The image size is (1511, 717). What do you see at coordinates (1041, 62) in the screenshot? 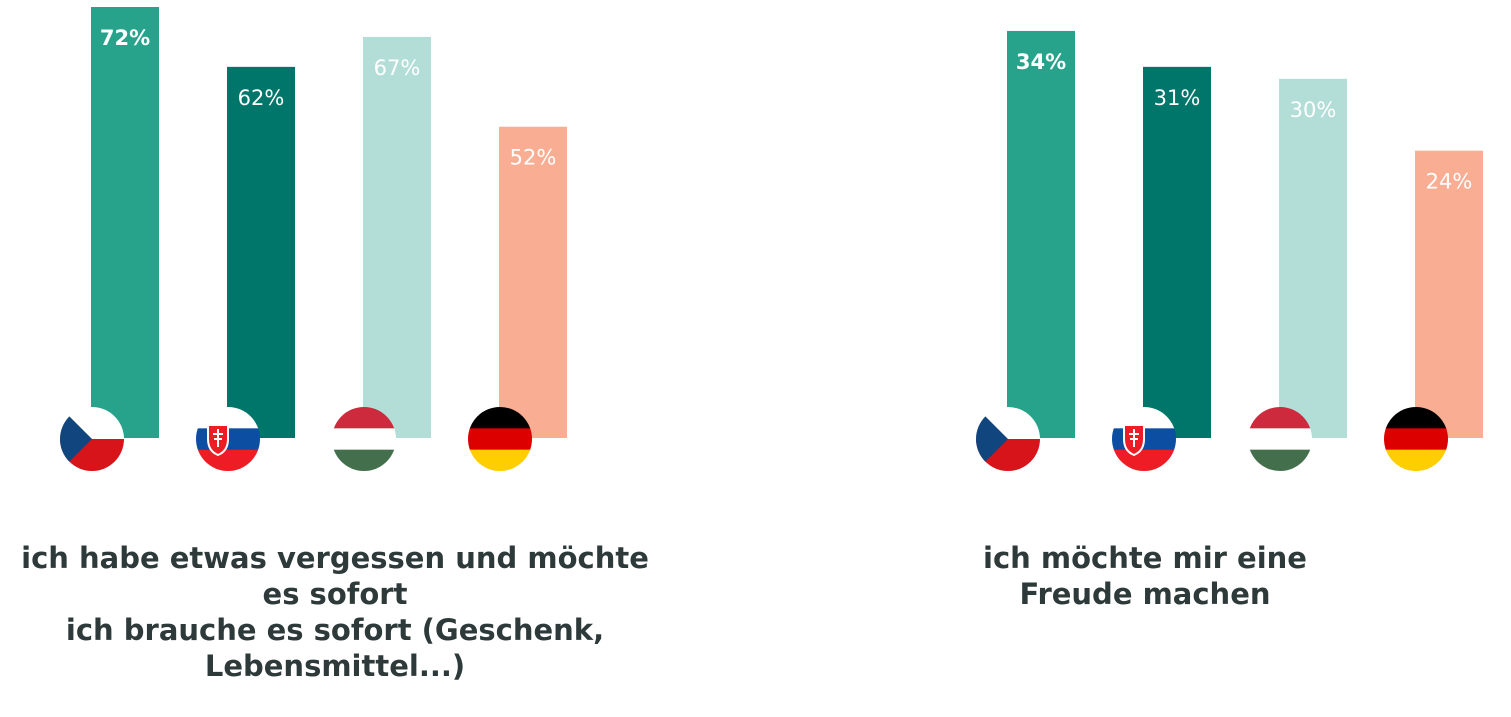
I see `data-label: 34%` at bounding box center [1041, 62].